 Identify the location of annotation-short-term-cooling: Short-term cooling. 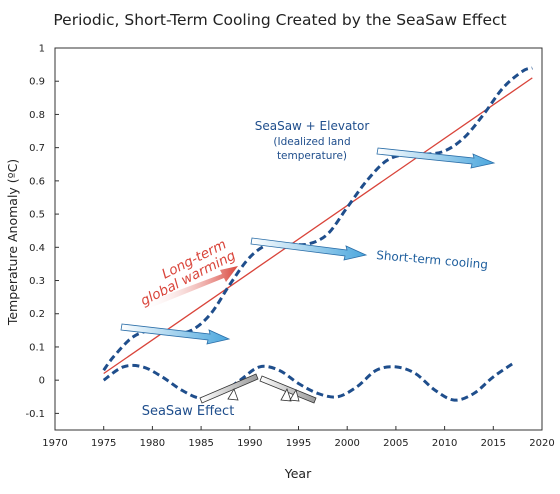
(432, 260).